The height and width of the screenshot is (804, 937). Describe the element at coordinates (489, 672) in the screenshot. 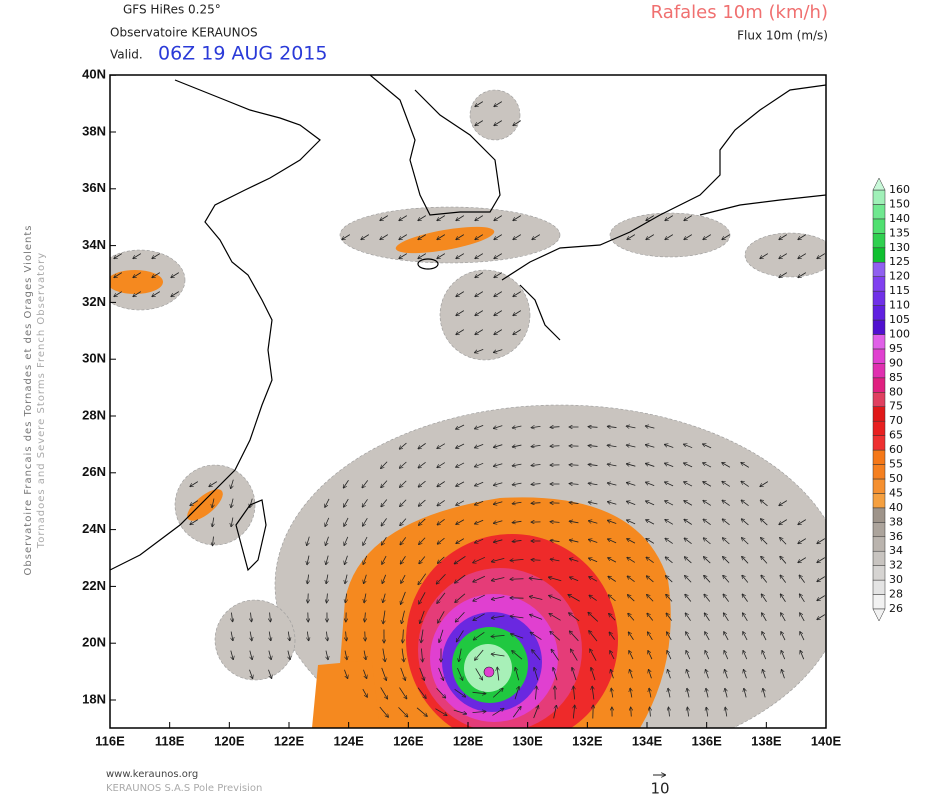

I see `eye` at that location.